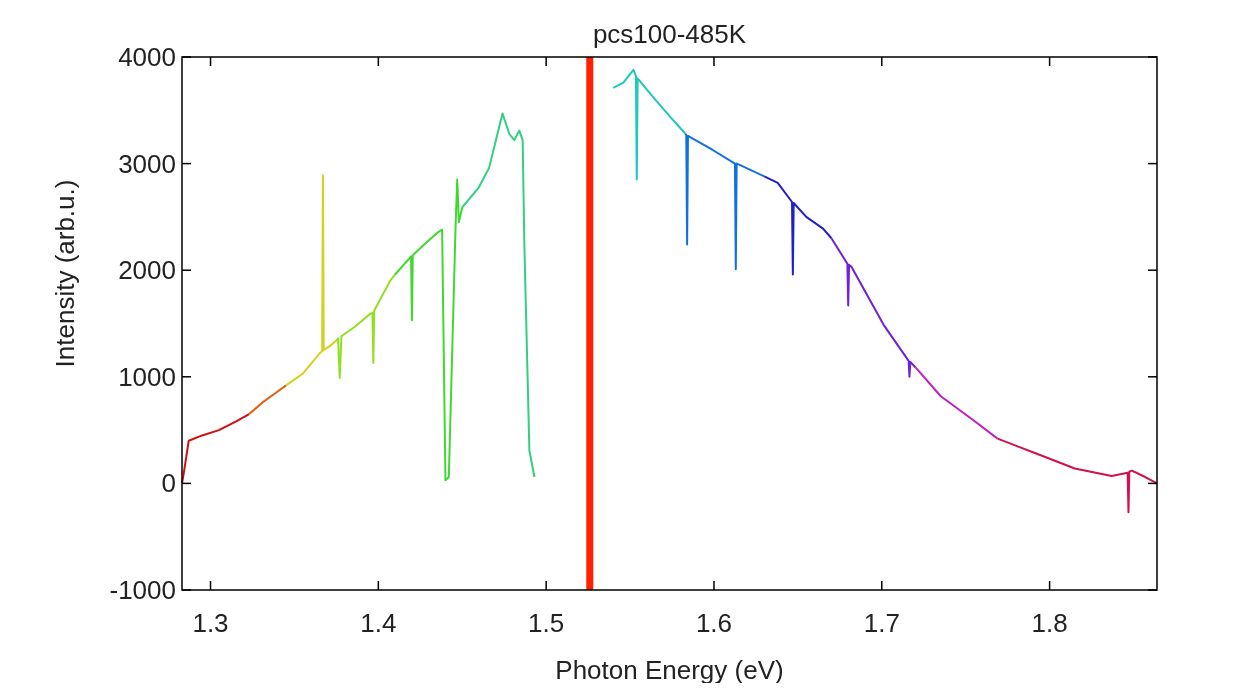  I want to click on y-tick-label: 1000, so click(147, 376).